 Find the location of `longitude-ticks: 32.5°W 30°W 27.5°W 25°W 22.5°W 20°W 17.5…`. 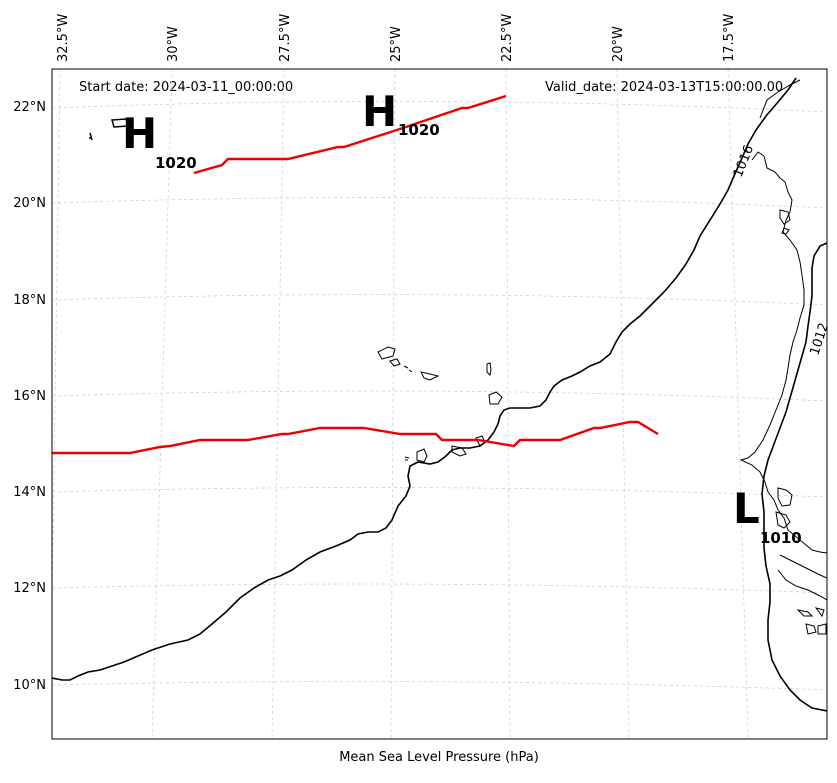

longitude-ticks: 32.5°W 30°W 27.5°W 25°W 22.5°W 20°W 17.5… is located at coordinates (396, 38).